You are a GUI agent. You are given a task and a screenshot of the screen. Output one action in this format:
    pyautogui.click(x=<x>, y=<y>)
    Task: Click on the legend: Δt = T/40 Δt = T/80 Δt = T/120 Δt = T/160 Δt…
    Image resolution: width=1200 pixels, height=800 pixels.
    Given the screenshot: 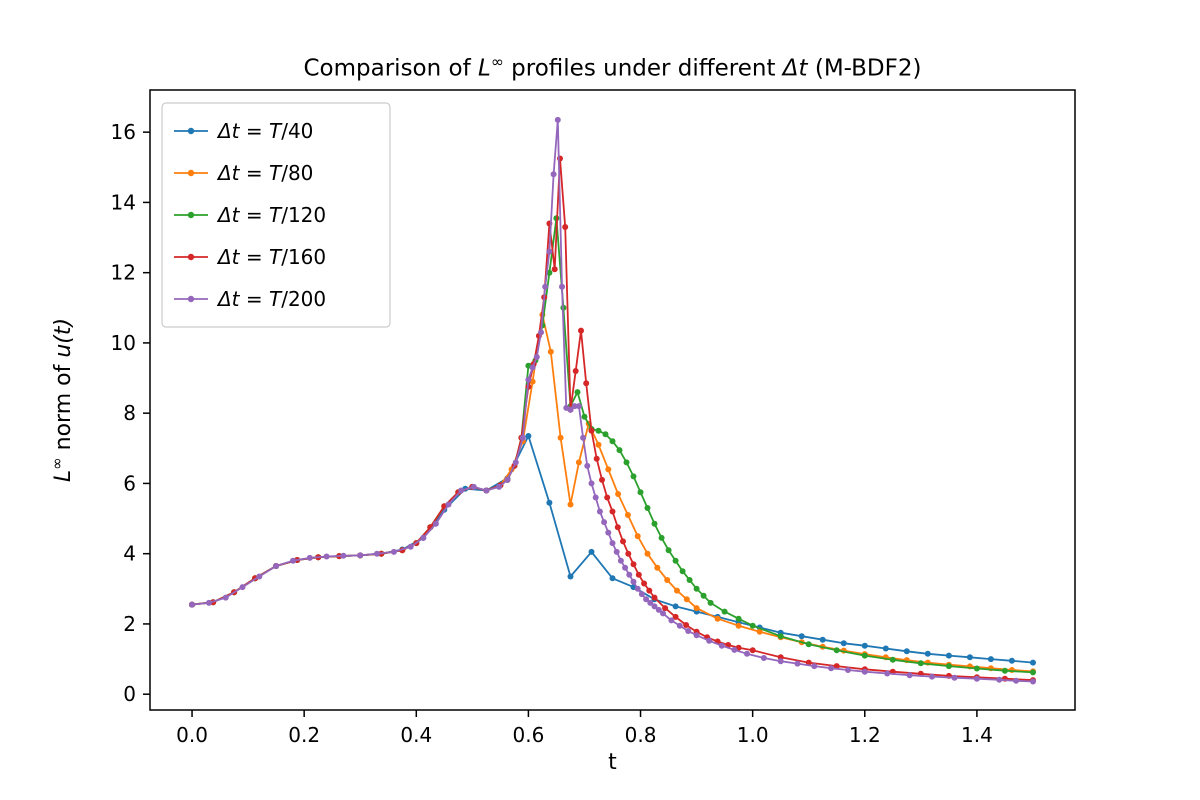 What is the action you would take?
    pyautogui.click(x=276, y=215)
    